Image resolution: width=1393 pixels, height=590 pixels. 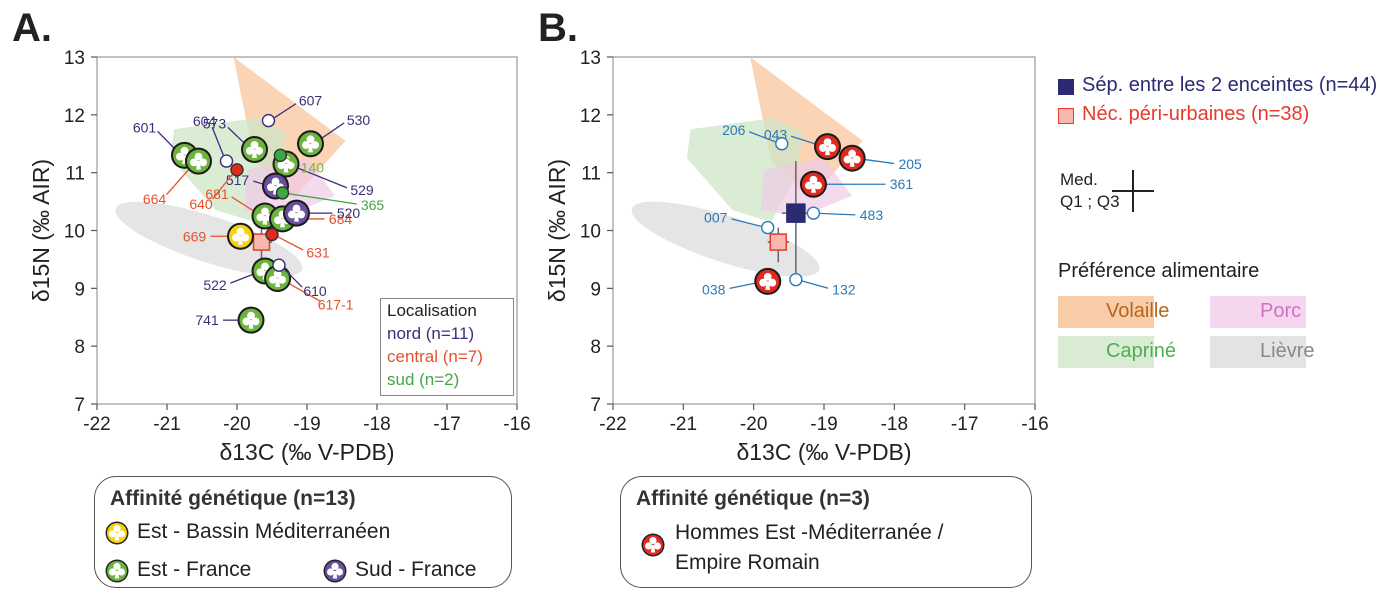 I want to click on pref-volaille-label: Volaille, so click(x=1138, y=311).